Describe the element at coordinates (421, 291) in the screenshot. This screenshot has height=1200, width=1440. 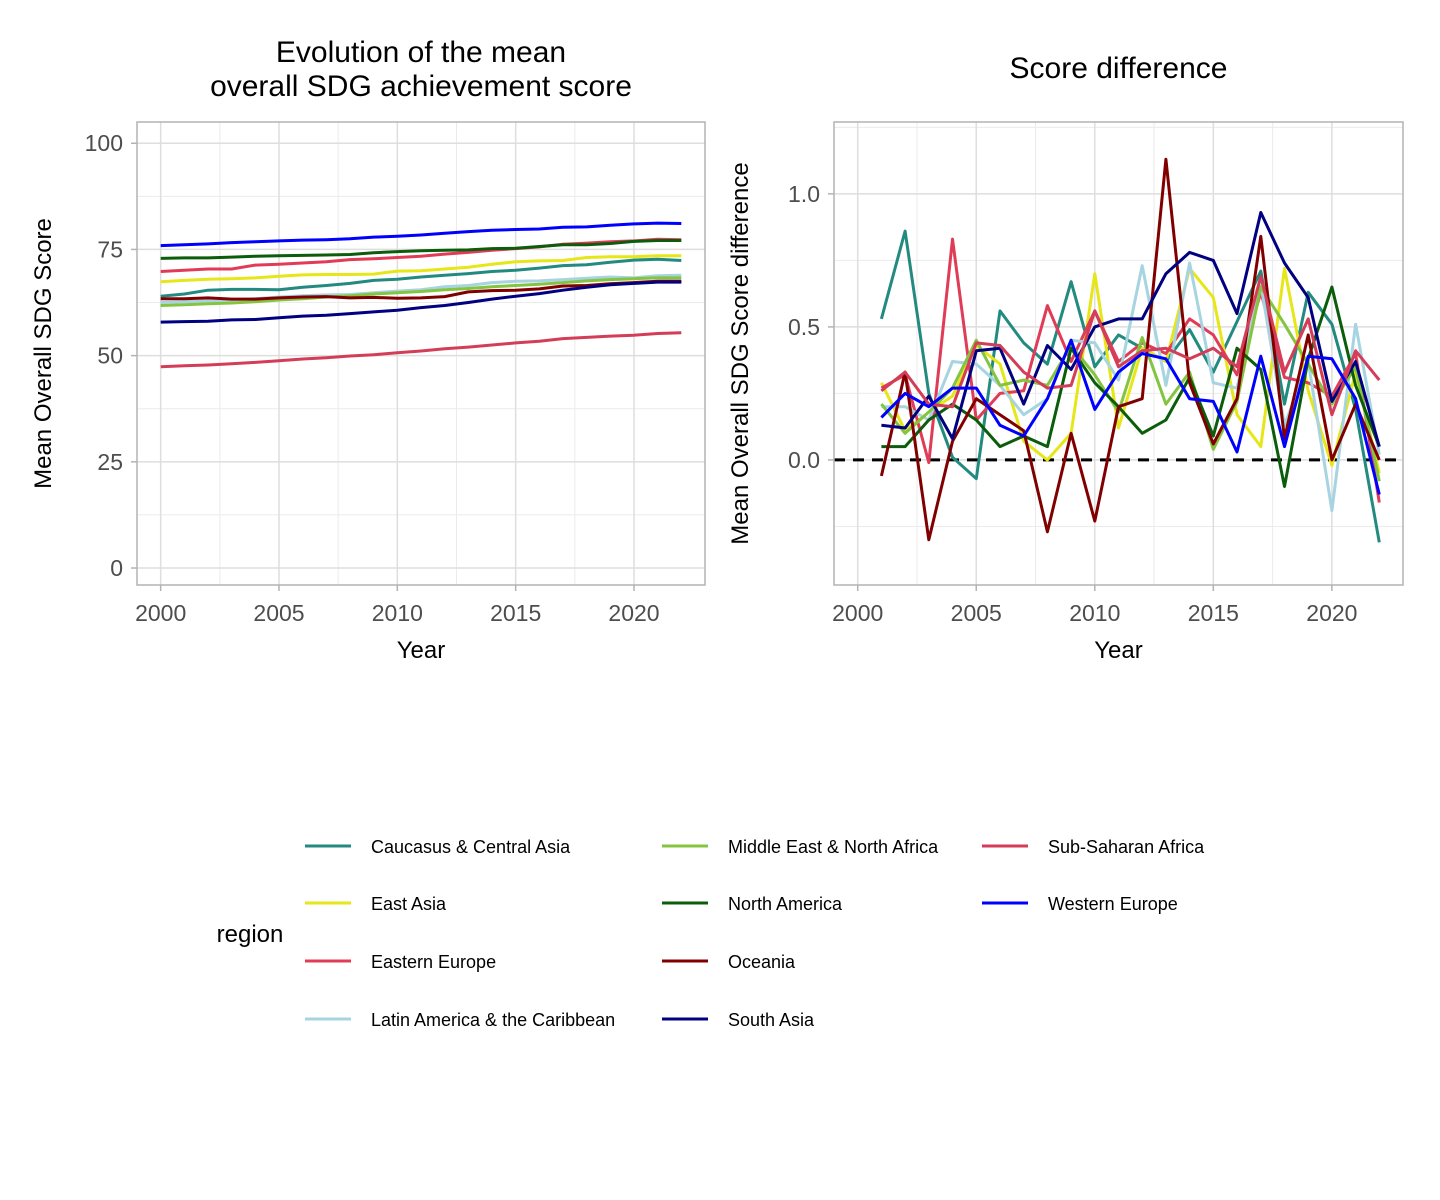
I see `series-line-middle-east-and-north-africa` at that location.